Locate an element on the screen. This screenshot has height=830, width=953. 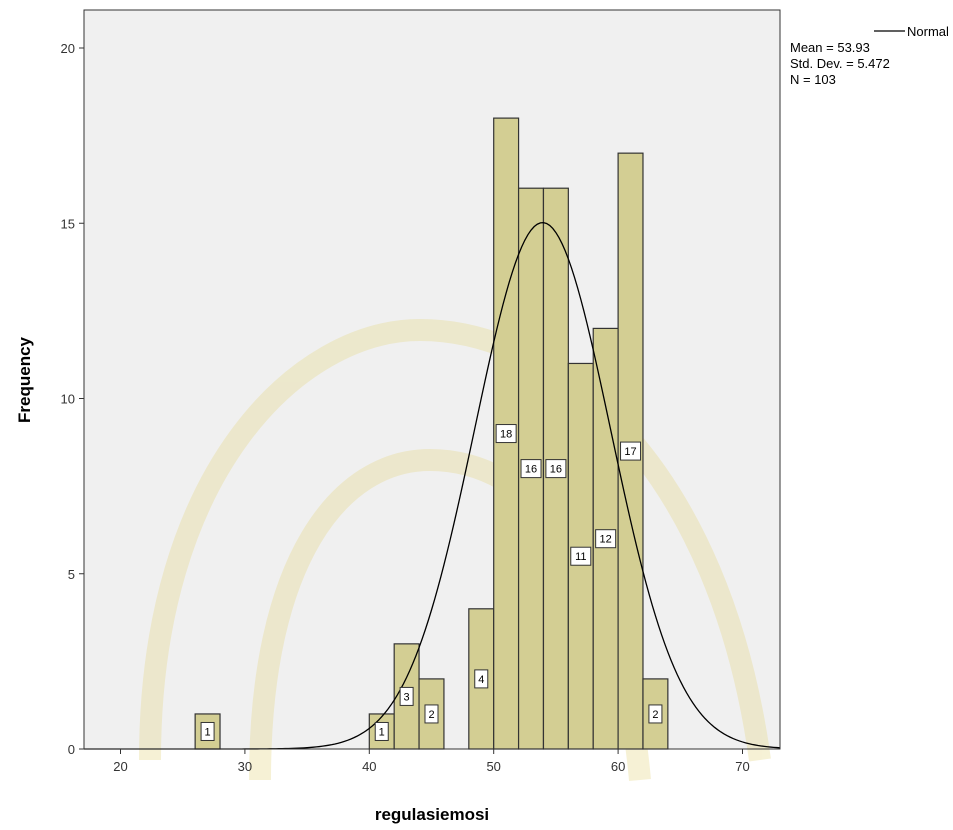
x-tick-label-50: 50 is located at coordinates (493, 766).